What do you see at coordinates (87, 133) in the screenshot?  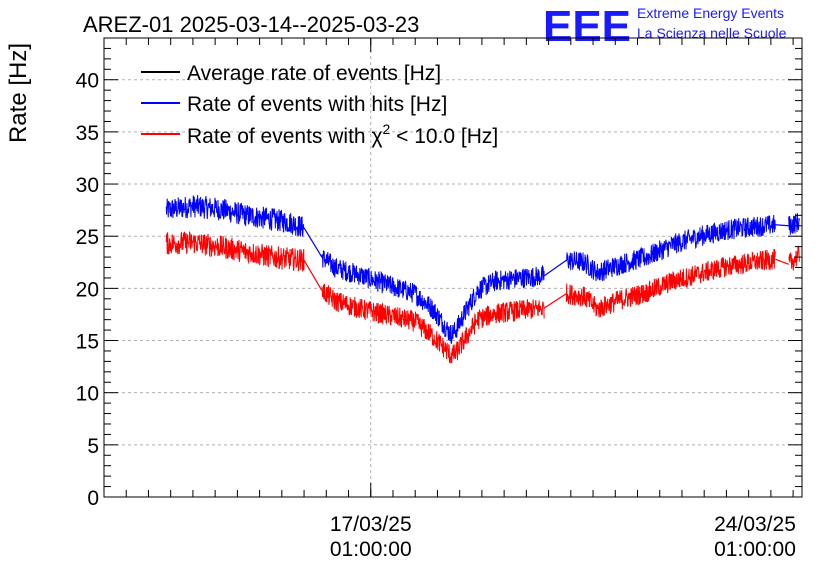 I see `y-tick-label: 35` at bounding box center [87, 133].